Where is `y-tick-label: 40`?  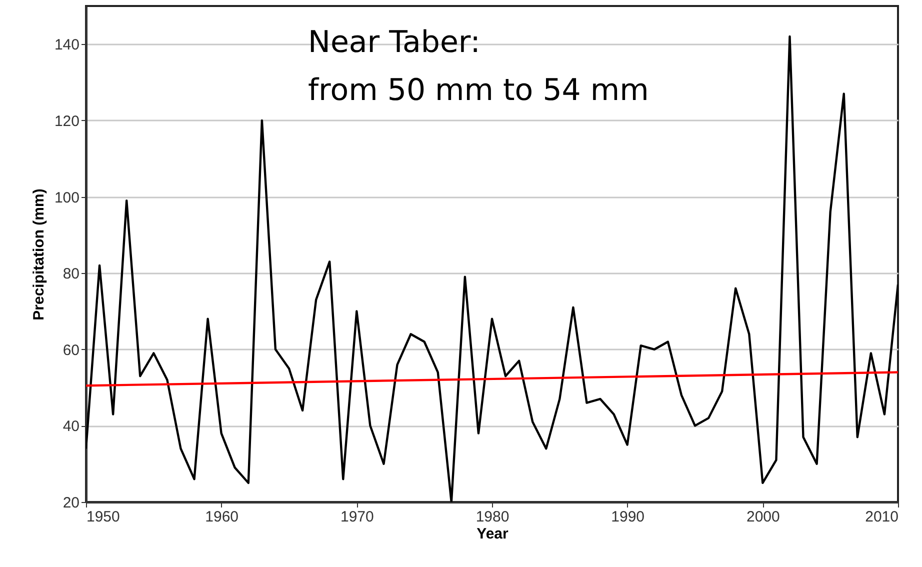
y-tick-label: 40 is located at coordinates (71, 427).